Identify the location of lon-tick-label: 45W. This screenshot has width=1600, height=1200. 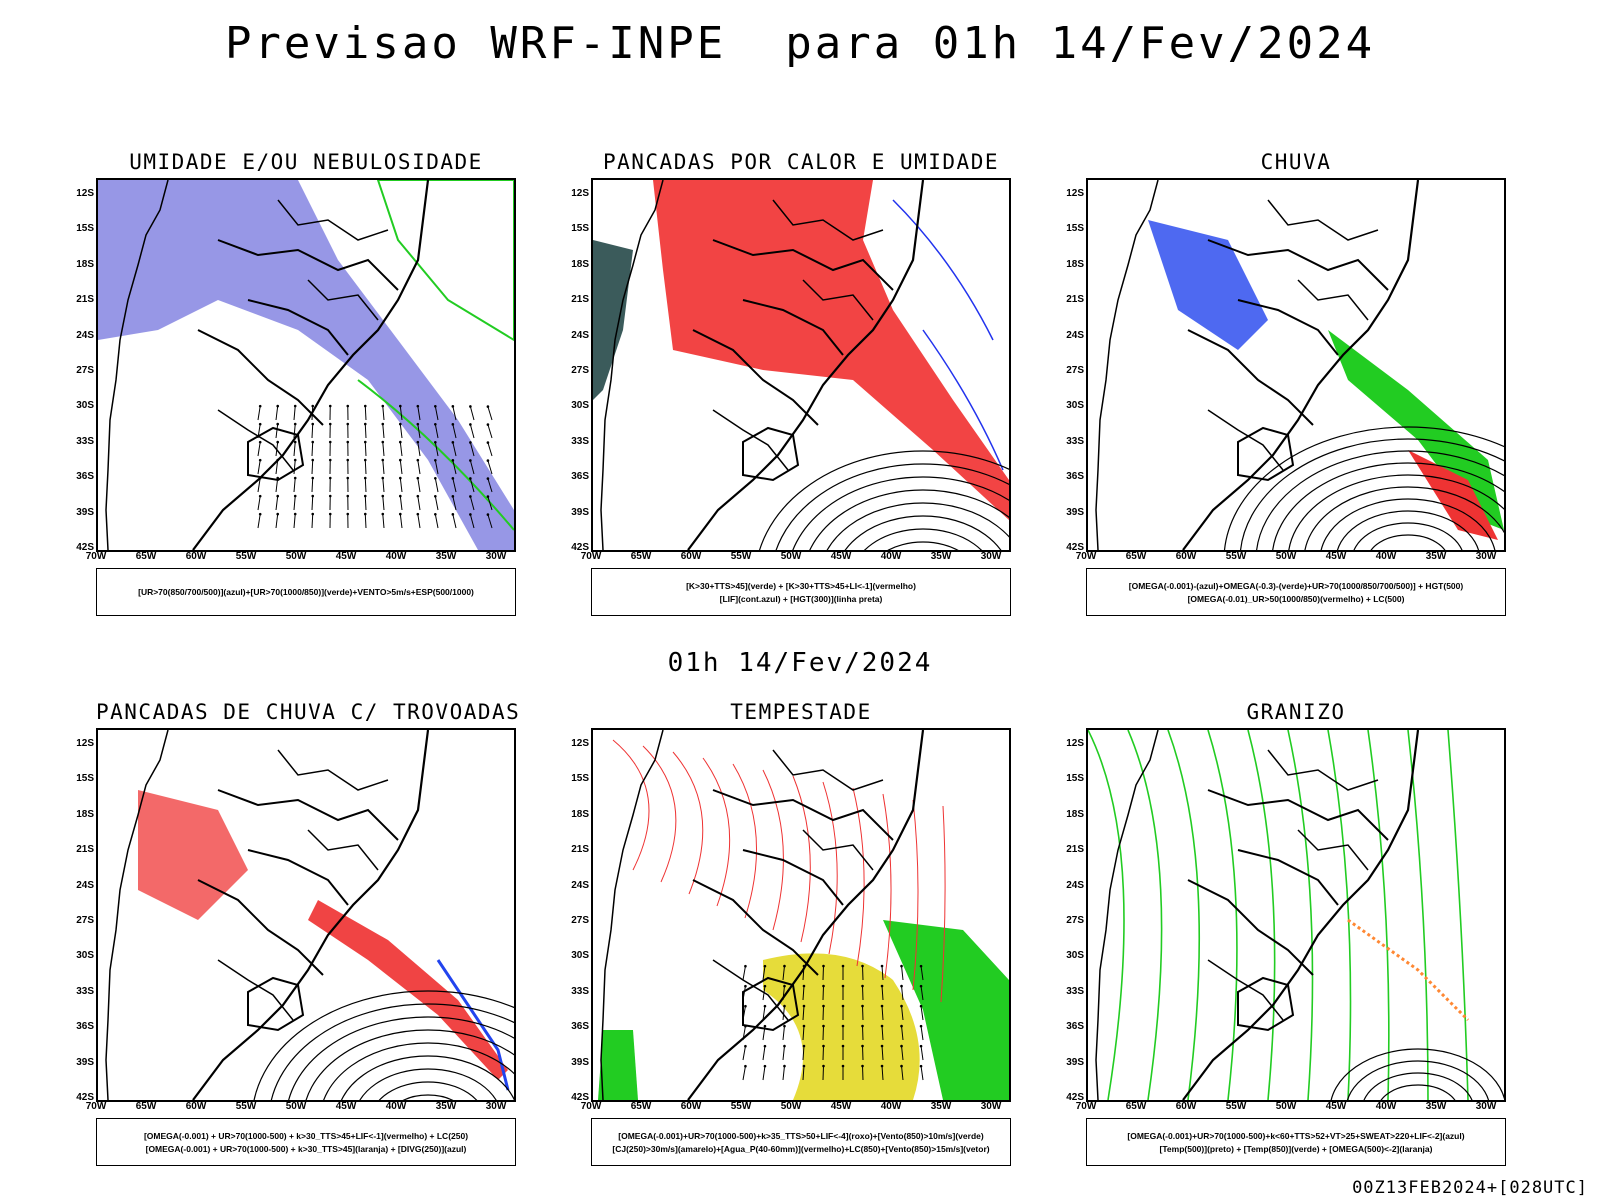
(346, 556).